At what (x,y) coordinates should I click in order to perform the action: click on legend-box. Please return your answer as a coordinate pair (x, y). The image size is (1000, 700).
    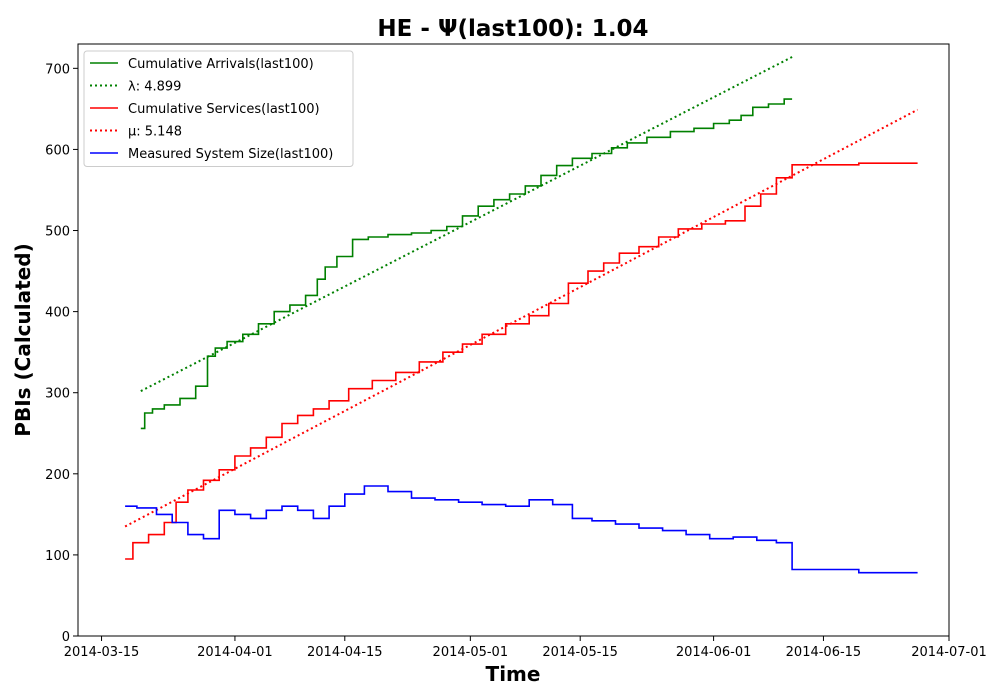
    Looking at the image, I should click on (218, 108).